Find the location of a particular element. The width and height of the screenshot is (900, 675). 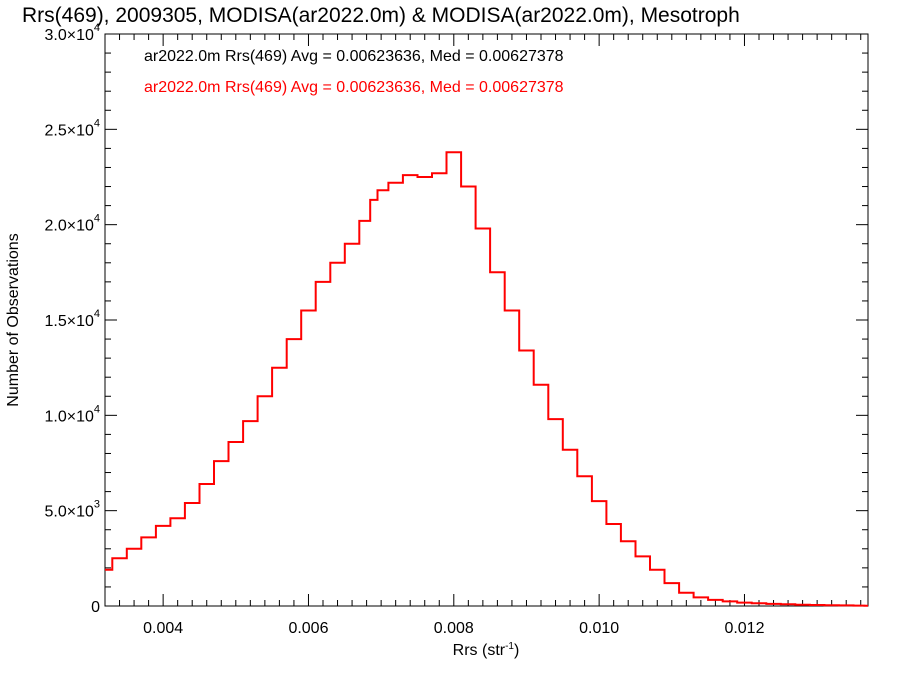

y-tick-label: 2.5×10⁴ is located at coordinates (72, 128).